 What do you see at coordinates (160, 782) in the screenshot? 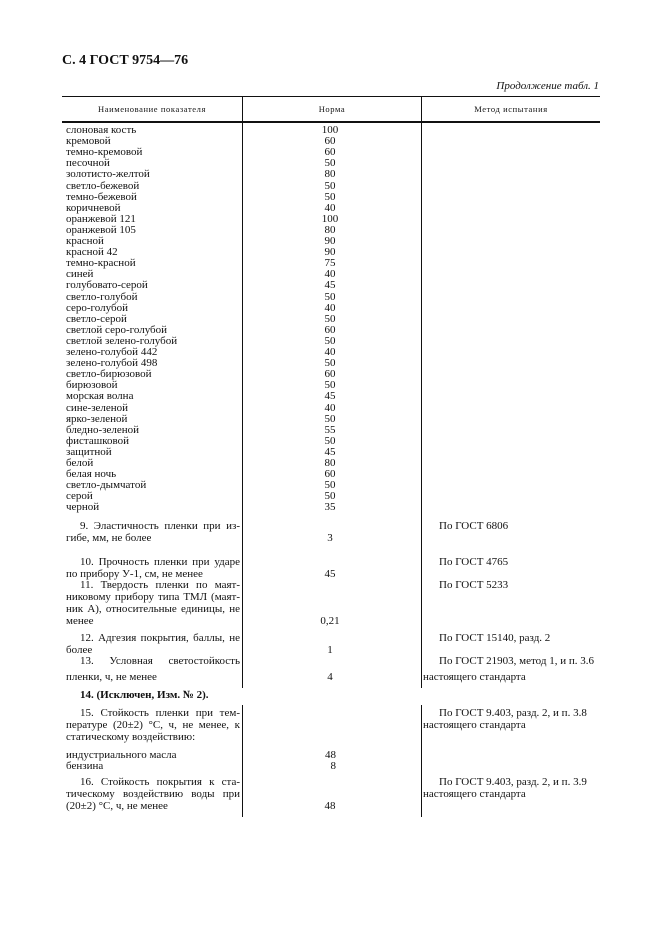
I see `property-text: 16. Стойкость покрытия к ста-` at bounding box center [160, 782].